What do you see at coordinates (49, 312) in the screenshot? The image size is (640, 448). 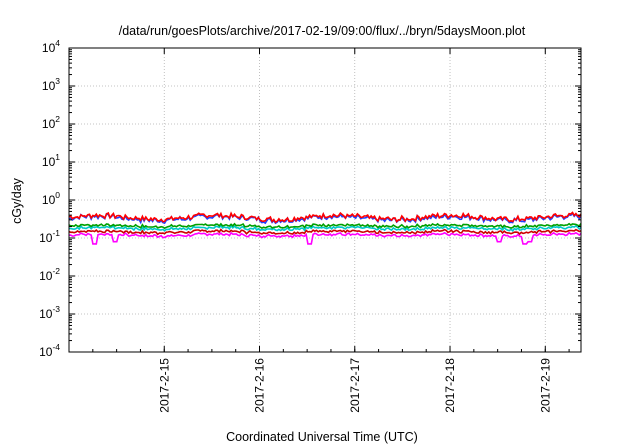 I see `y-tick-label: 10⁻³` at bounding box center [49, 312].